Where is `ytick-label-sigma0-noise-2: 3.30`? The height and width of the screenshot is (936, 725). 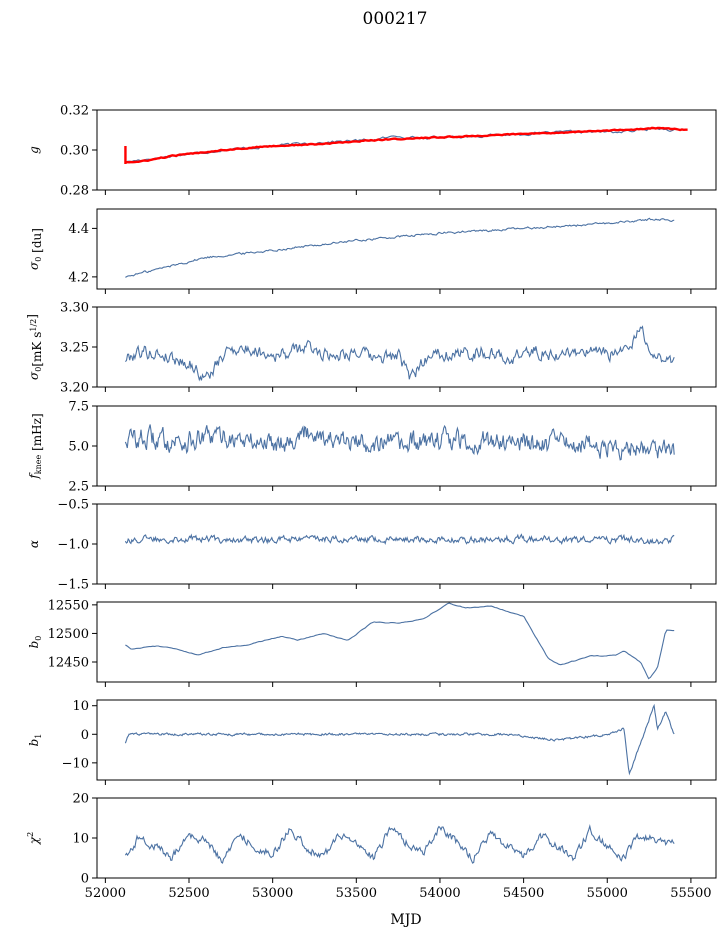 ytick-label-sigma0-noise-2: 3.30 is located at coordinates (74, 308).